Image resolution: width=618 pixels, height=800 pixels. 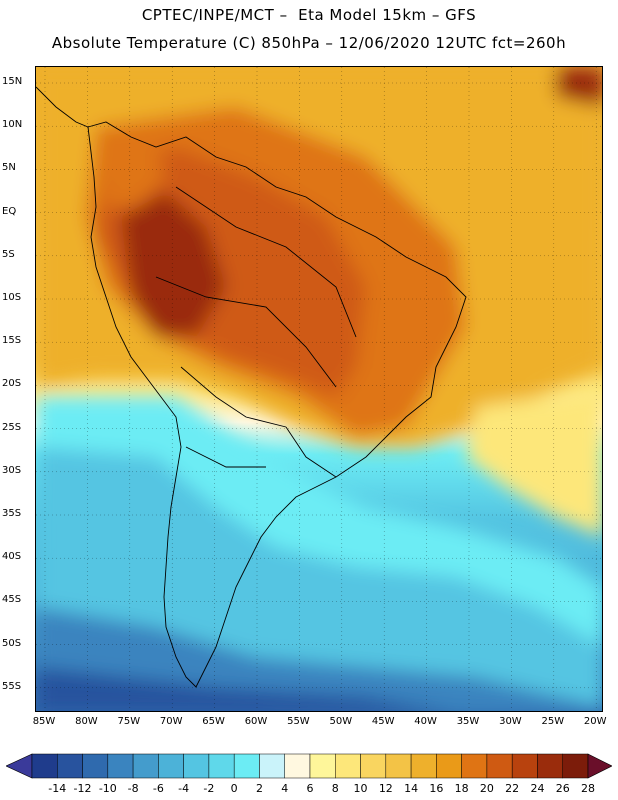 What do you see at coordinates (537, 788) in the screenshot?
I see `colorbar-tick-label: 24` at bounding box center [537, 788].